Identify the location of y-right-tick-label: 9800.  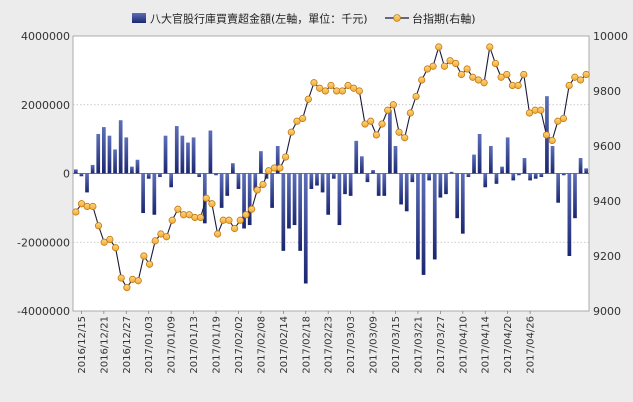
(607, 91).